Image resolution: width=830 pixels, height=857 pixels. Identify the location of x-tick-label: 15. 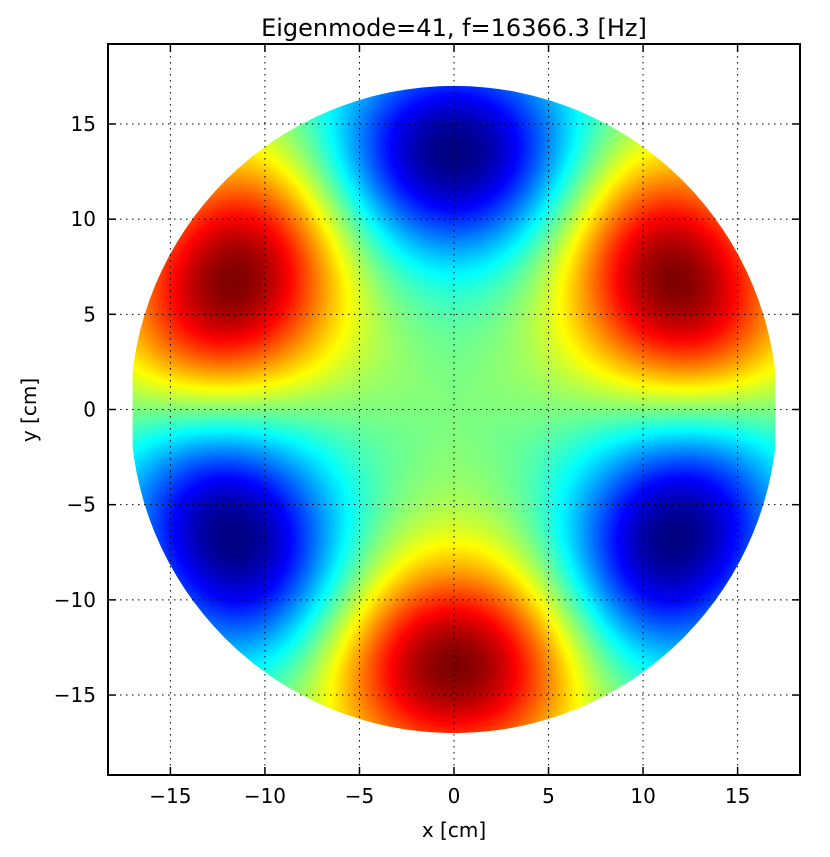
(737, 796).